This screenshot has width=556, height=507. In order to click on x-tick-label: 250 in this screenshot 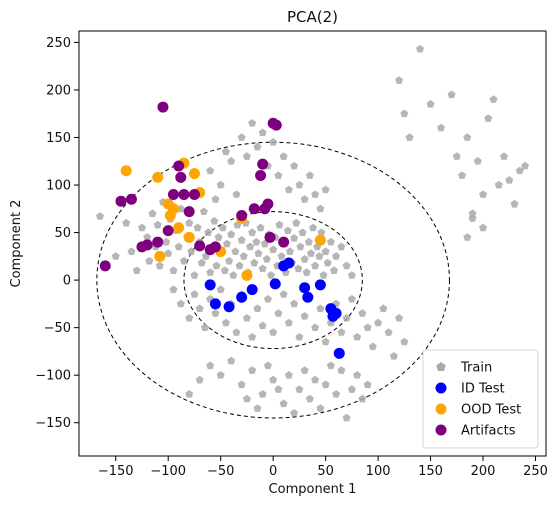, I will do `click(535, 471)`.